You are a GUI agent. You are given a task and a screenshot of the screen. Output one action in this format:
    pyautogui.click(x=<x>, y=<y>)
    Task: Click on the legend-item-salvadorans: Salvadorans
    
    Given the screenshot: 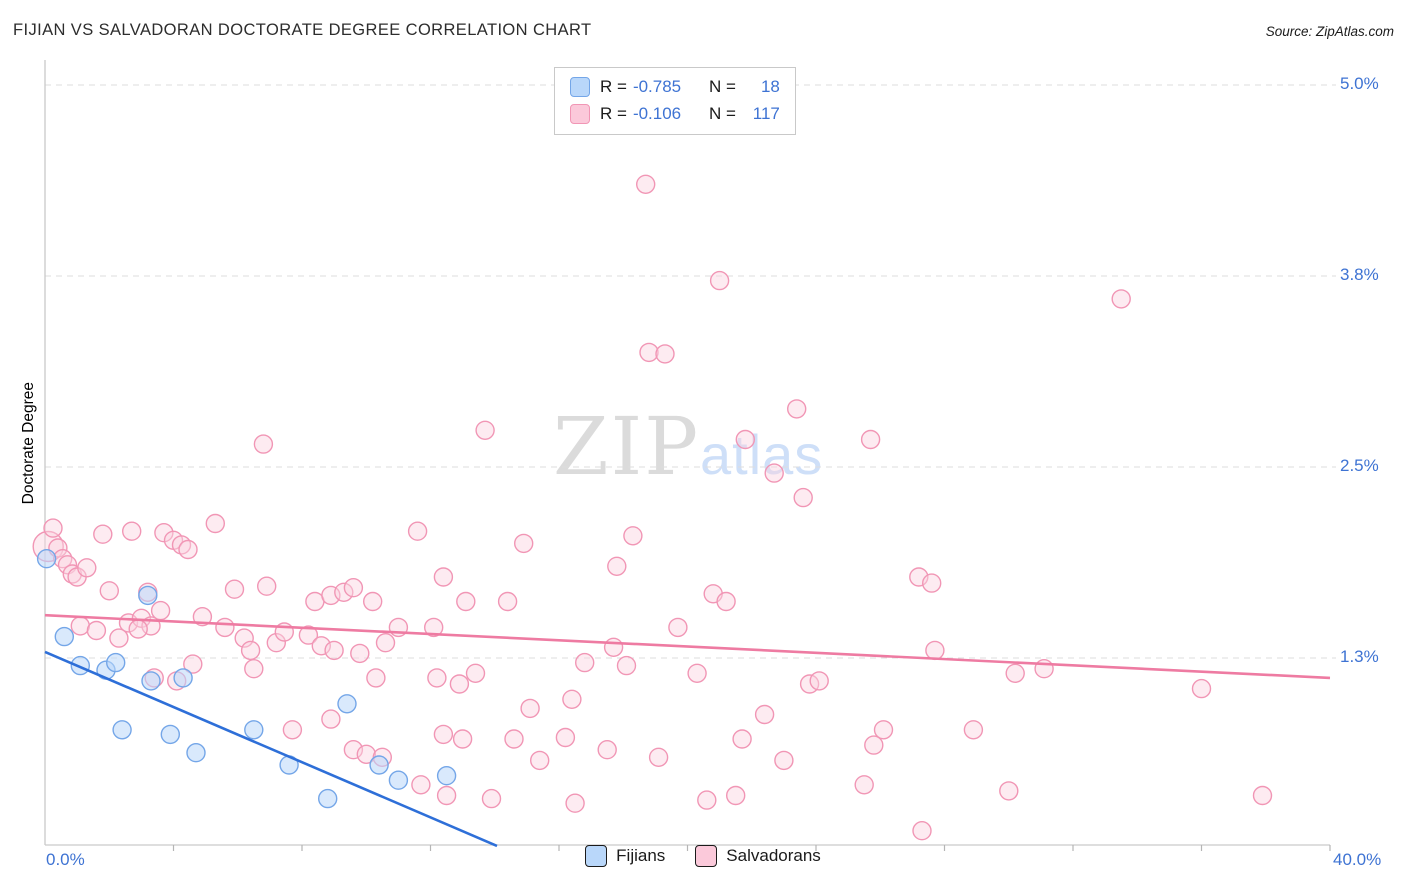 What is the action you would take?
    pyautogui.click(x=758, y=856)
    